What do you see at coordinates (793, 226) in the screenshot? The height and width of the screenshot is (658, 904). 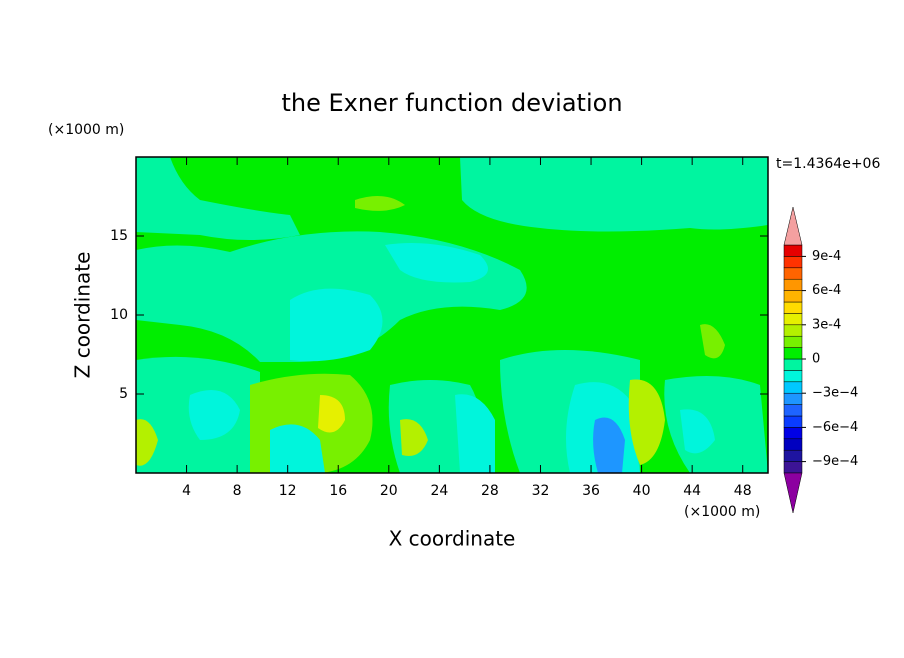 I see `colorbar-over` at bounding box center [793, 226].